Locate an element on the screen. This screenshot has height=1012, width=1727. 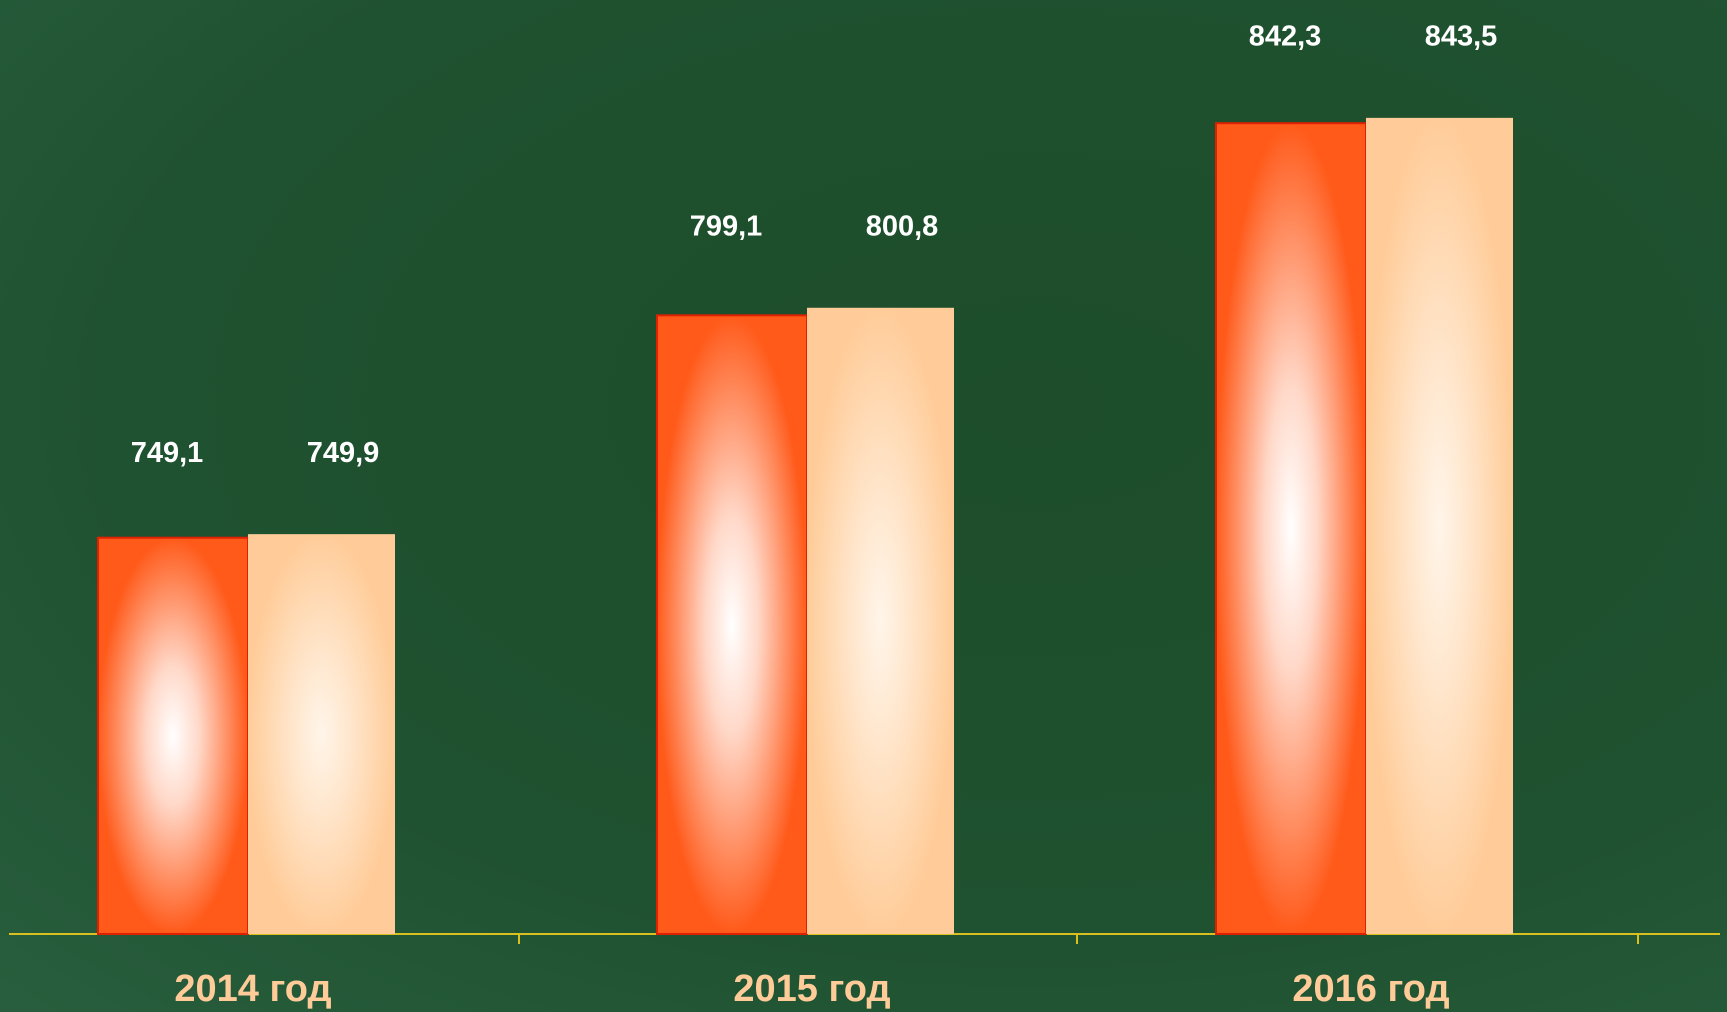
x-tick-label: 2015 год is located at coordinates (811, 989).